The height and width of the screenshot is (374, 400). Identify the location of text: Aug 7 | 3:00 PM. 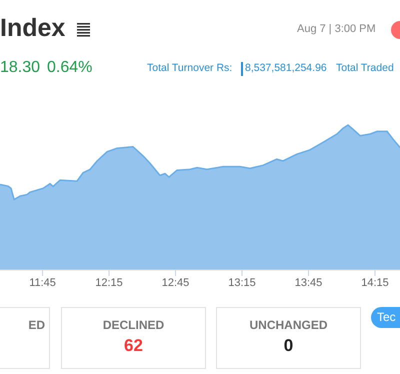
(336, 29).